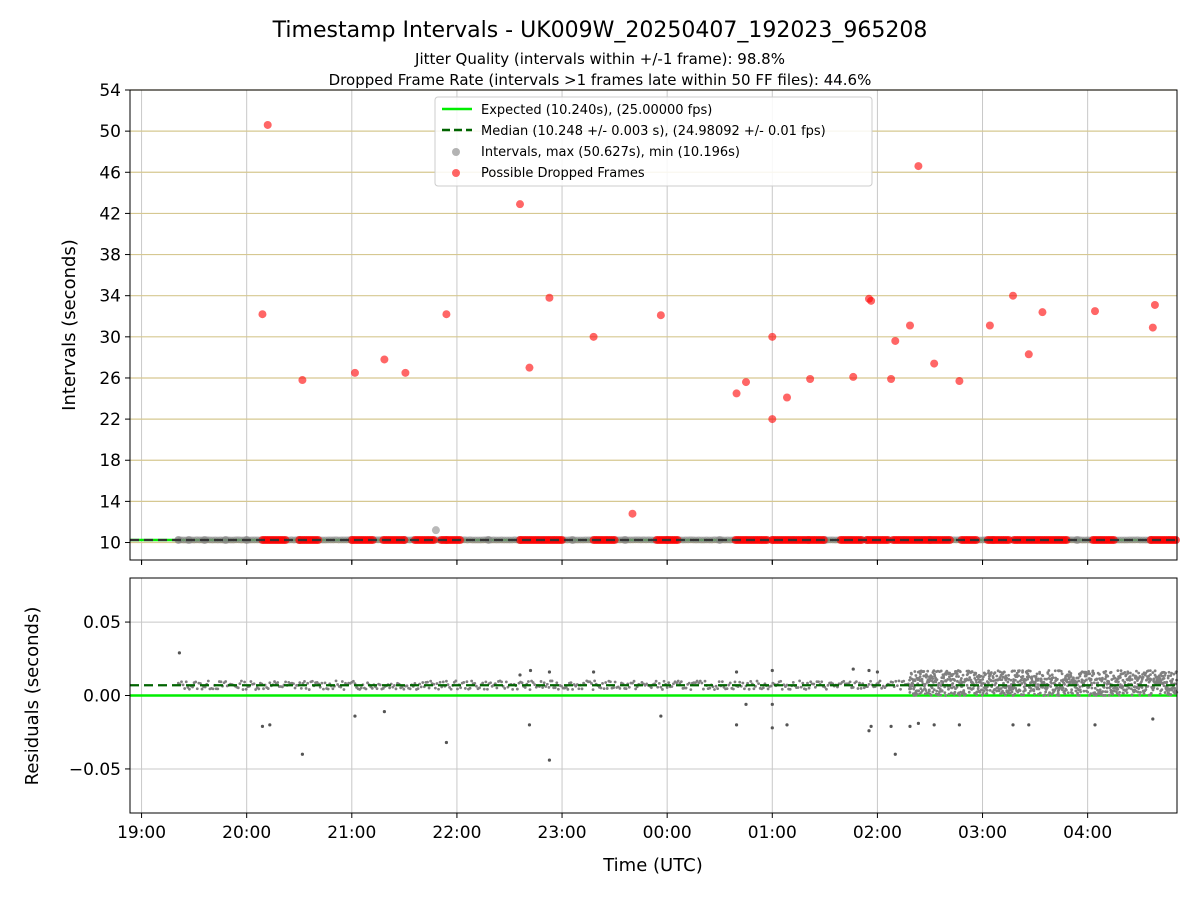 This screenshot has height=900, width=1200. I want to click on interval-point, so click(435, 530).